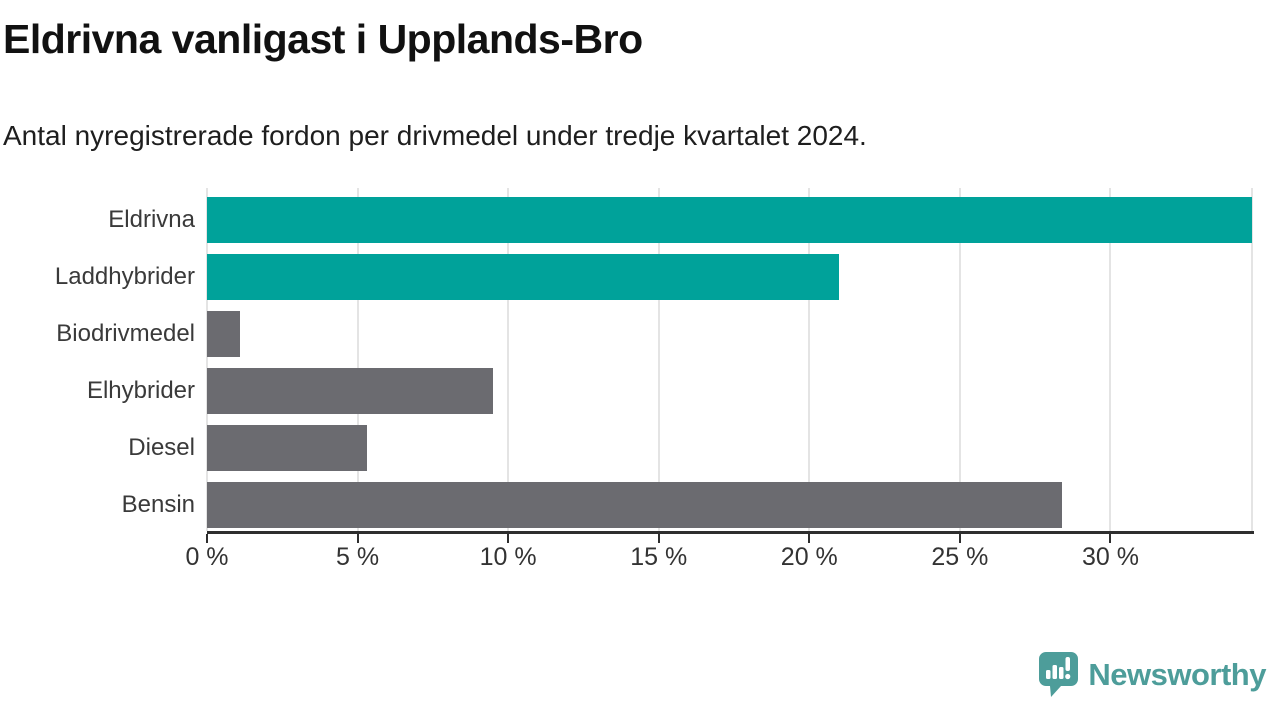 The width and height of the screenshot is (1280, 720). I want to click on bar-bensin, so click(635, 504).